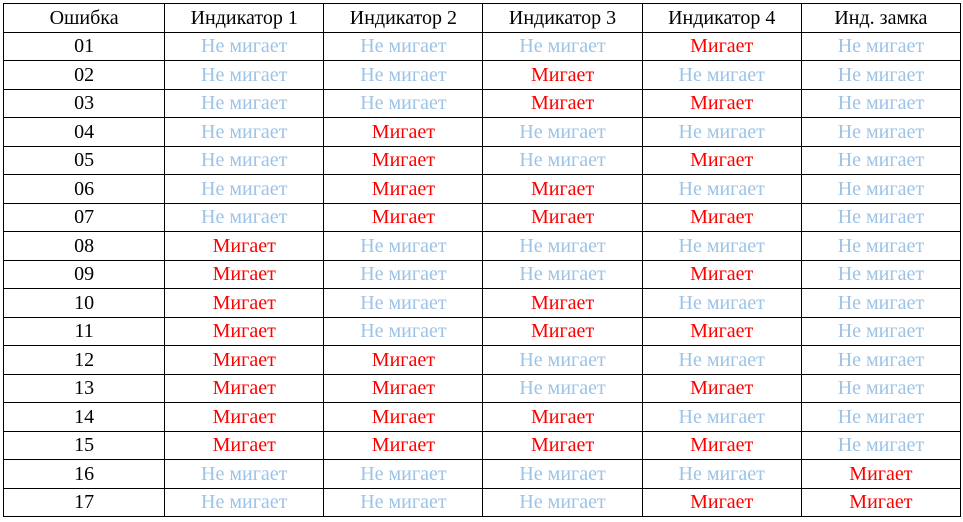  What do you see at coordinates (881, 18) in the screenshot?
I see `header-lock-indicator: Инд. замка` at bounding box center [881, 18].